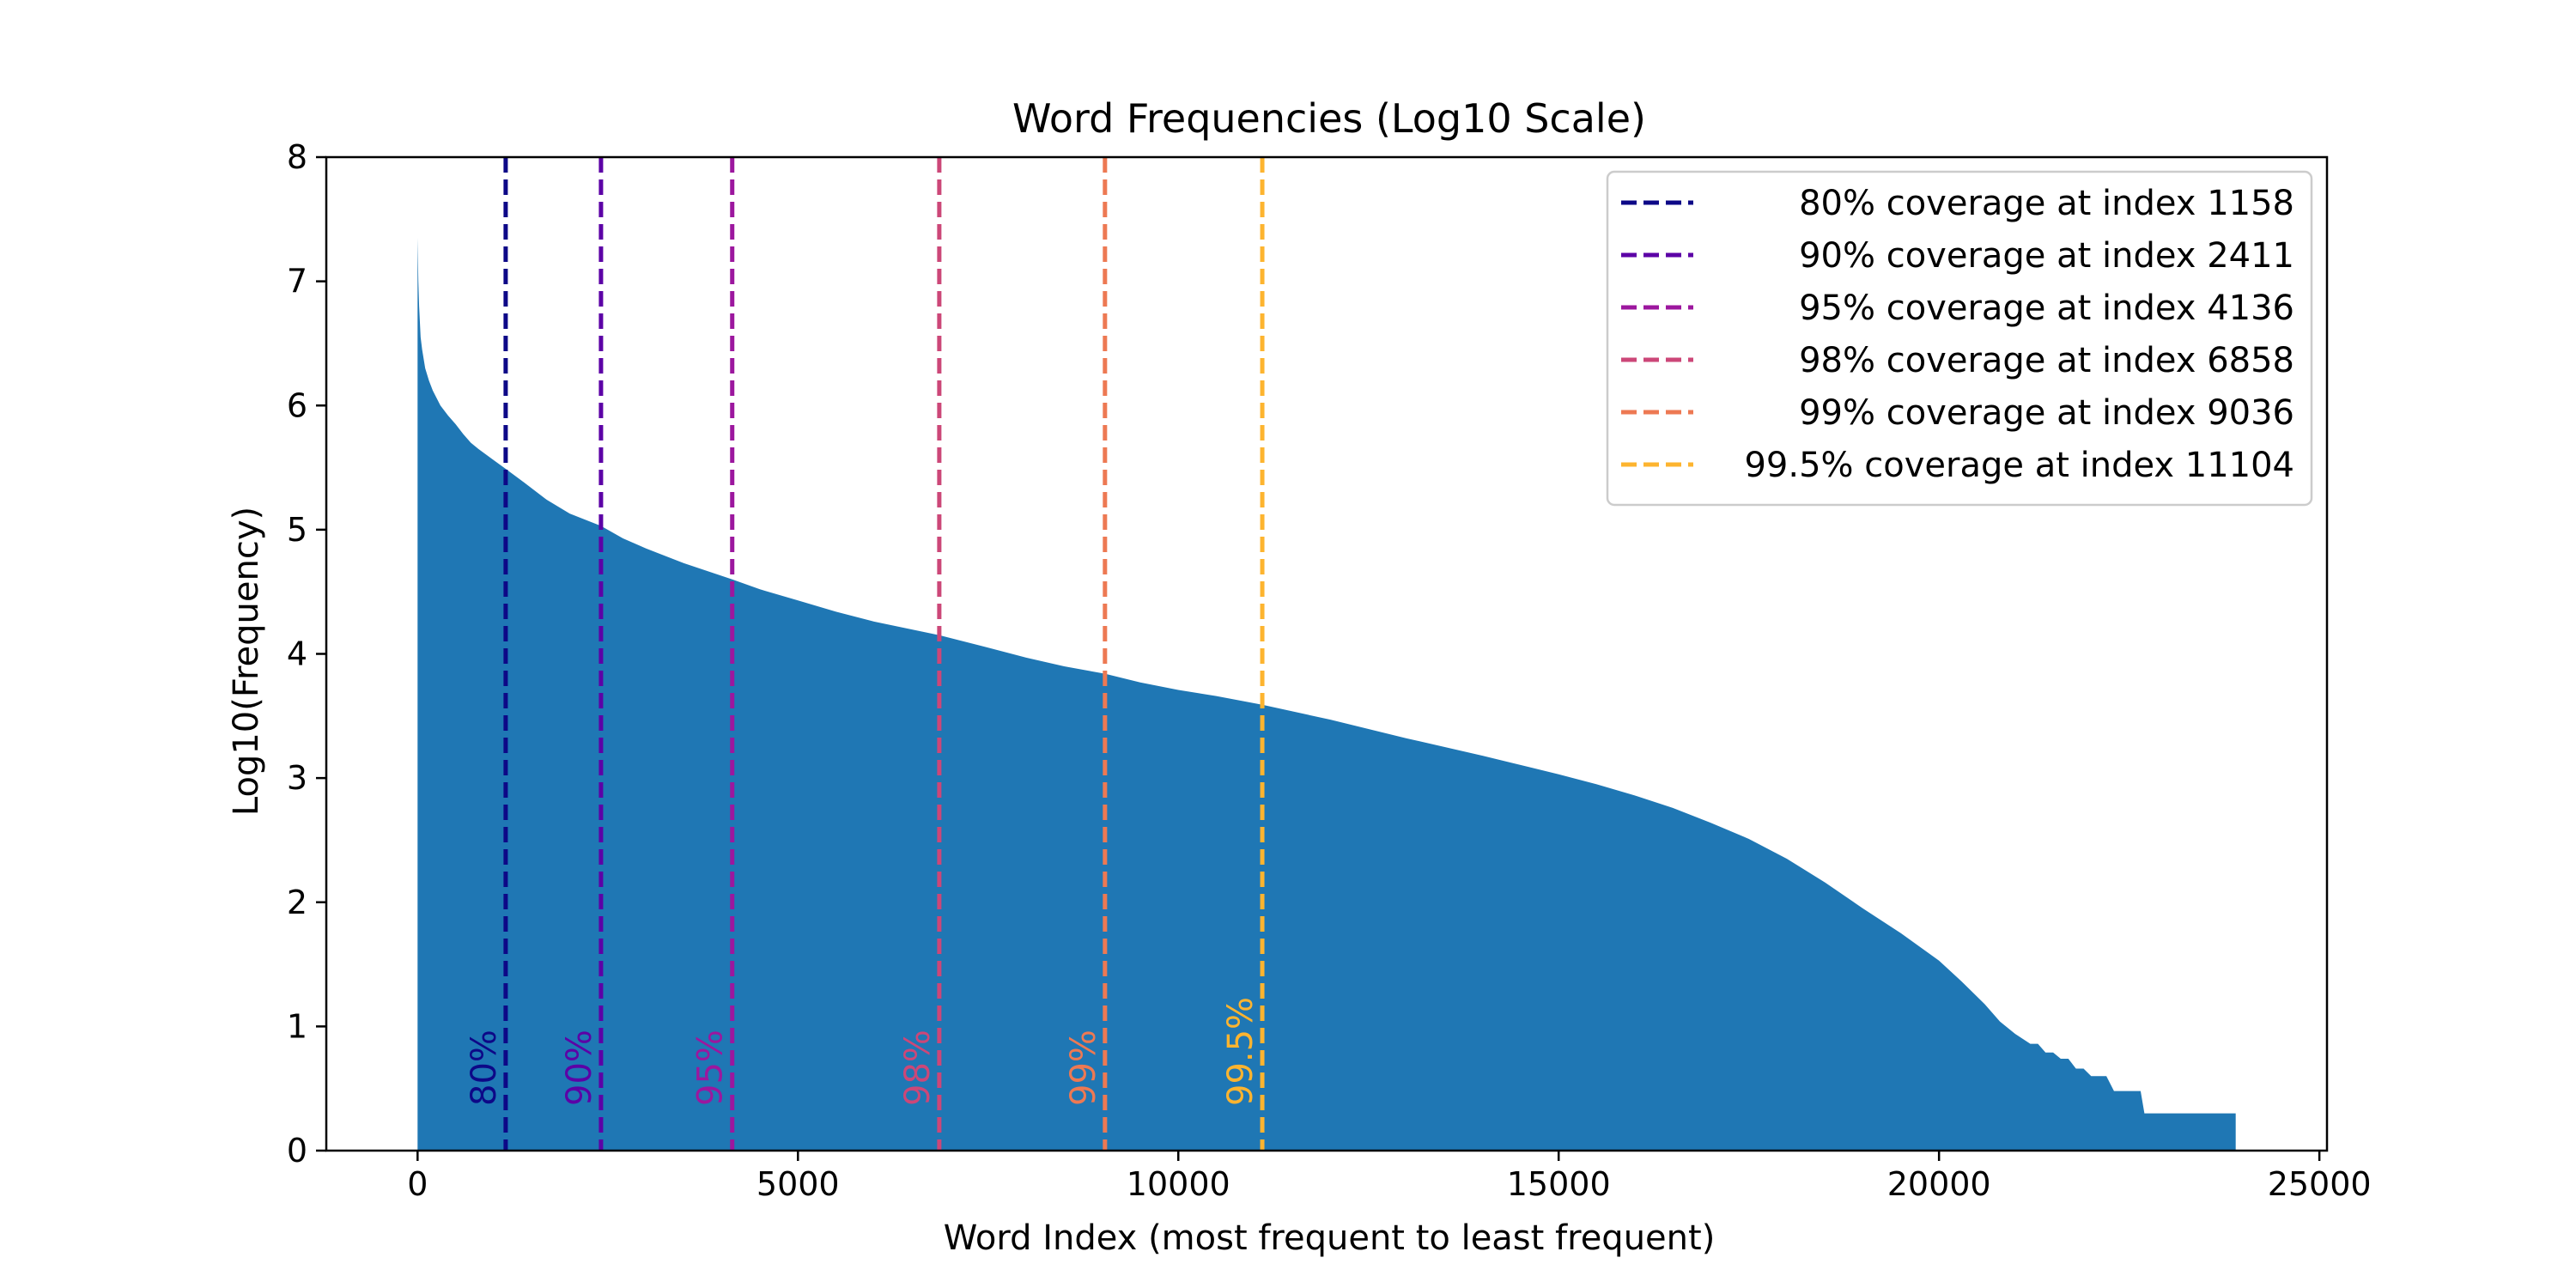 The height and width of the screenshot is (1288, 2576). I want to click on coverage-label-2: 90%, so click(579, 1068).